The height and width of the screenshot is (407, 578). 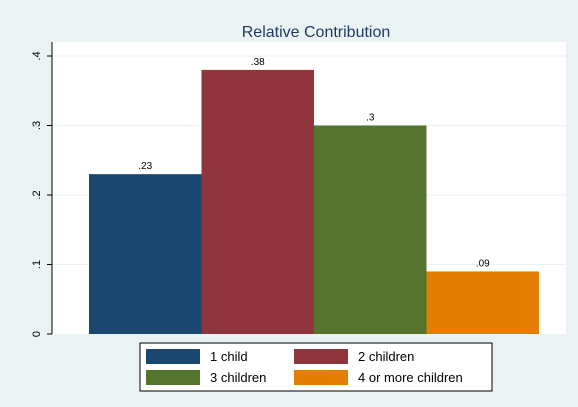 What do you see at coordinates (410, 377) in the screenshot?
I see `legend-label-4-or-more-children: 4 or more children` at bounding box center [410, 377].